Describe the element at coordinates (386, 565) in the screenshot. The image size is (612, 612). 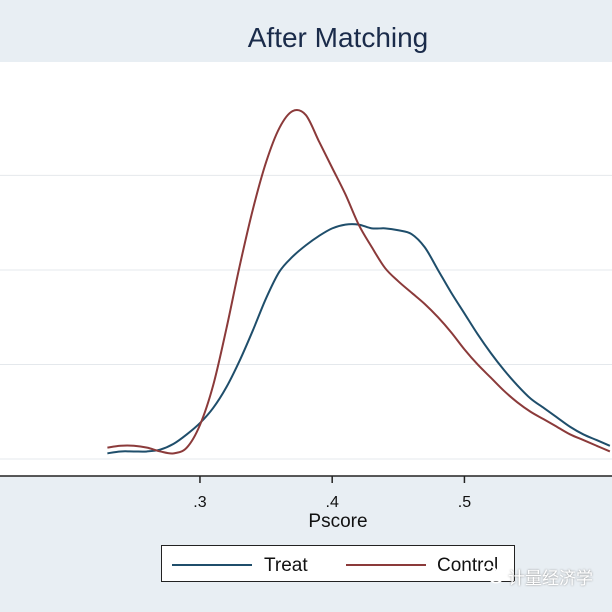
I see `legend-swatch-control` at that location.